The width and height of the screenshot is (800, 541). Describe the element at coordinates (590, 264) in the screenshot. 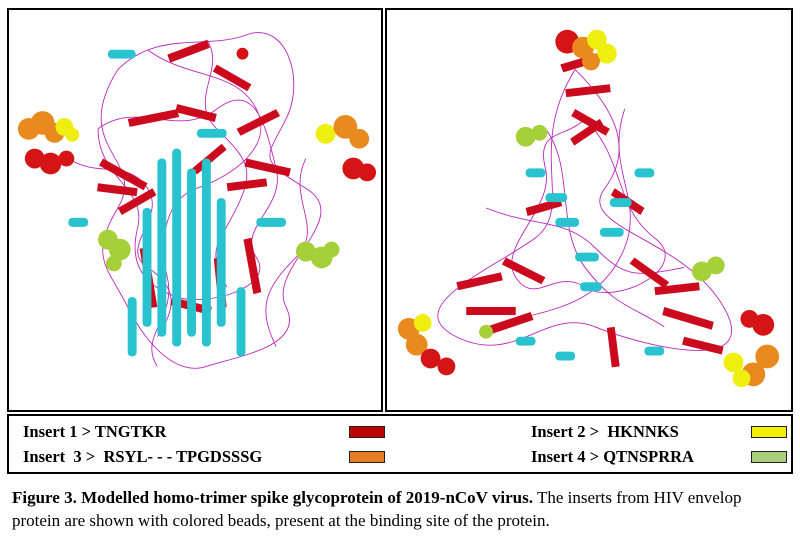

I see `alpha-helices` at that location.